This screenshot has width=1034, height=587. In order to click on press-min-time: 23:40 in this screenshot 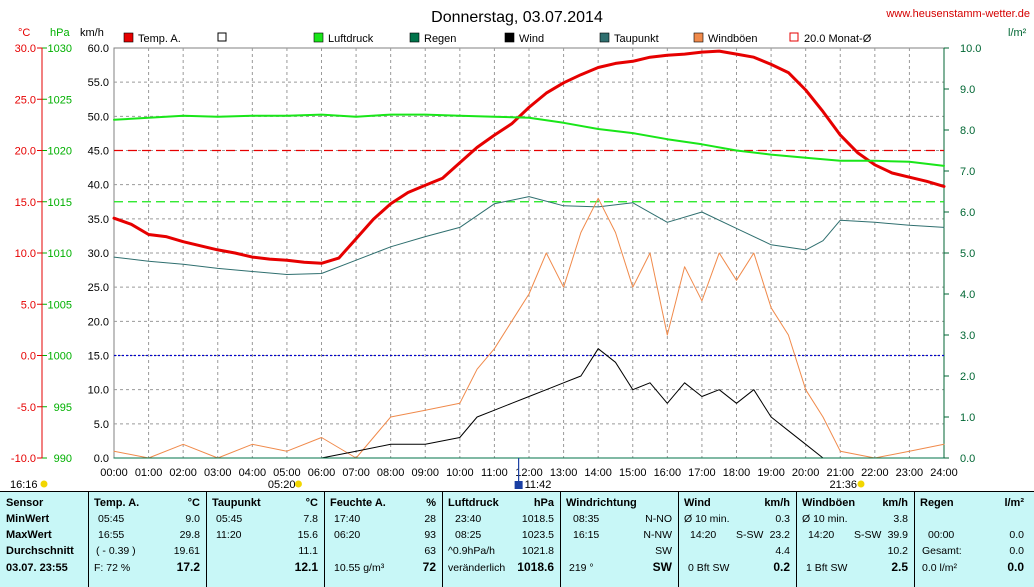, I will do `click(468, 519)`.